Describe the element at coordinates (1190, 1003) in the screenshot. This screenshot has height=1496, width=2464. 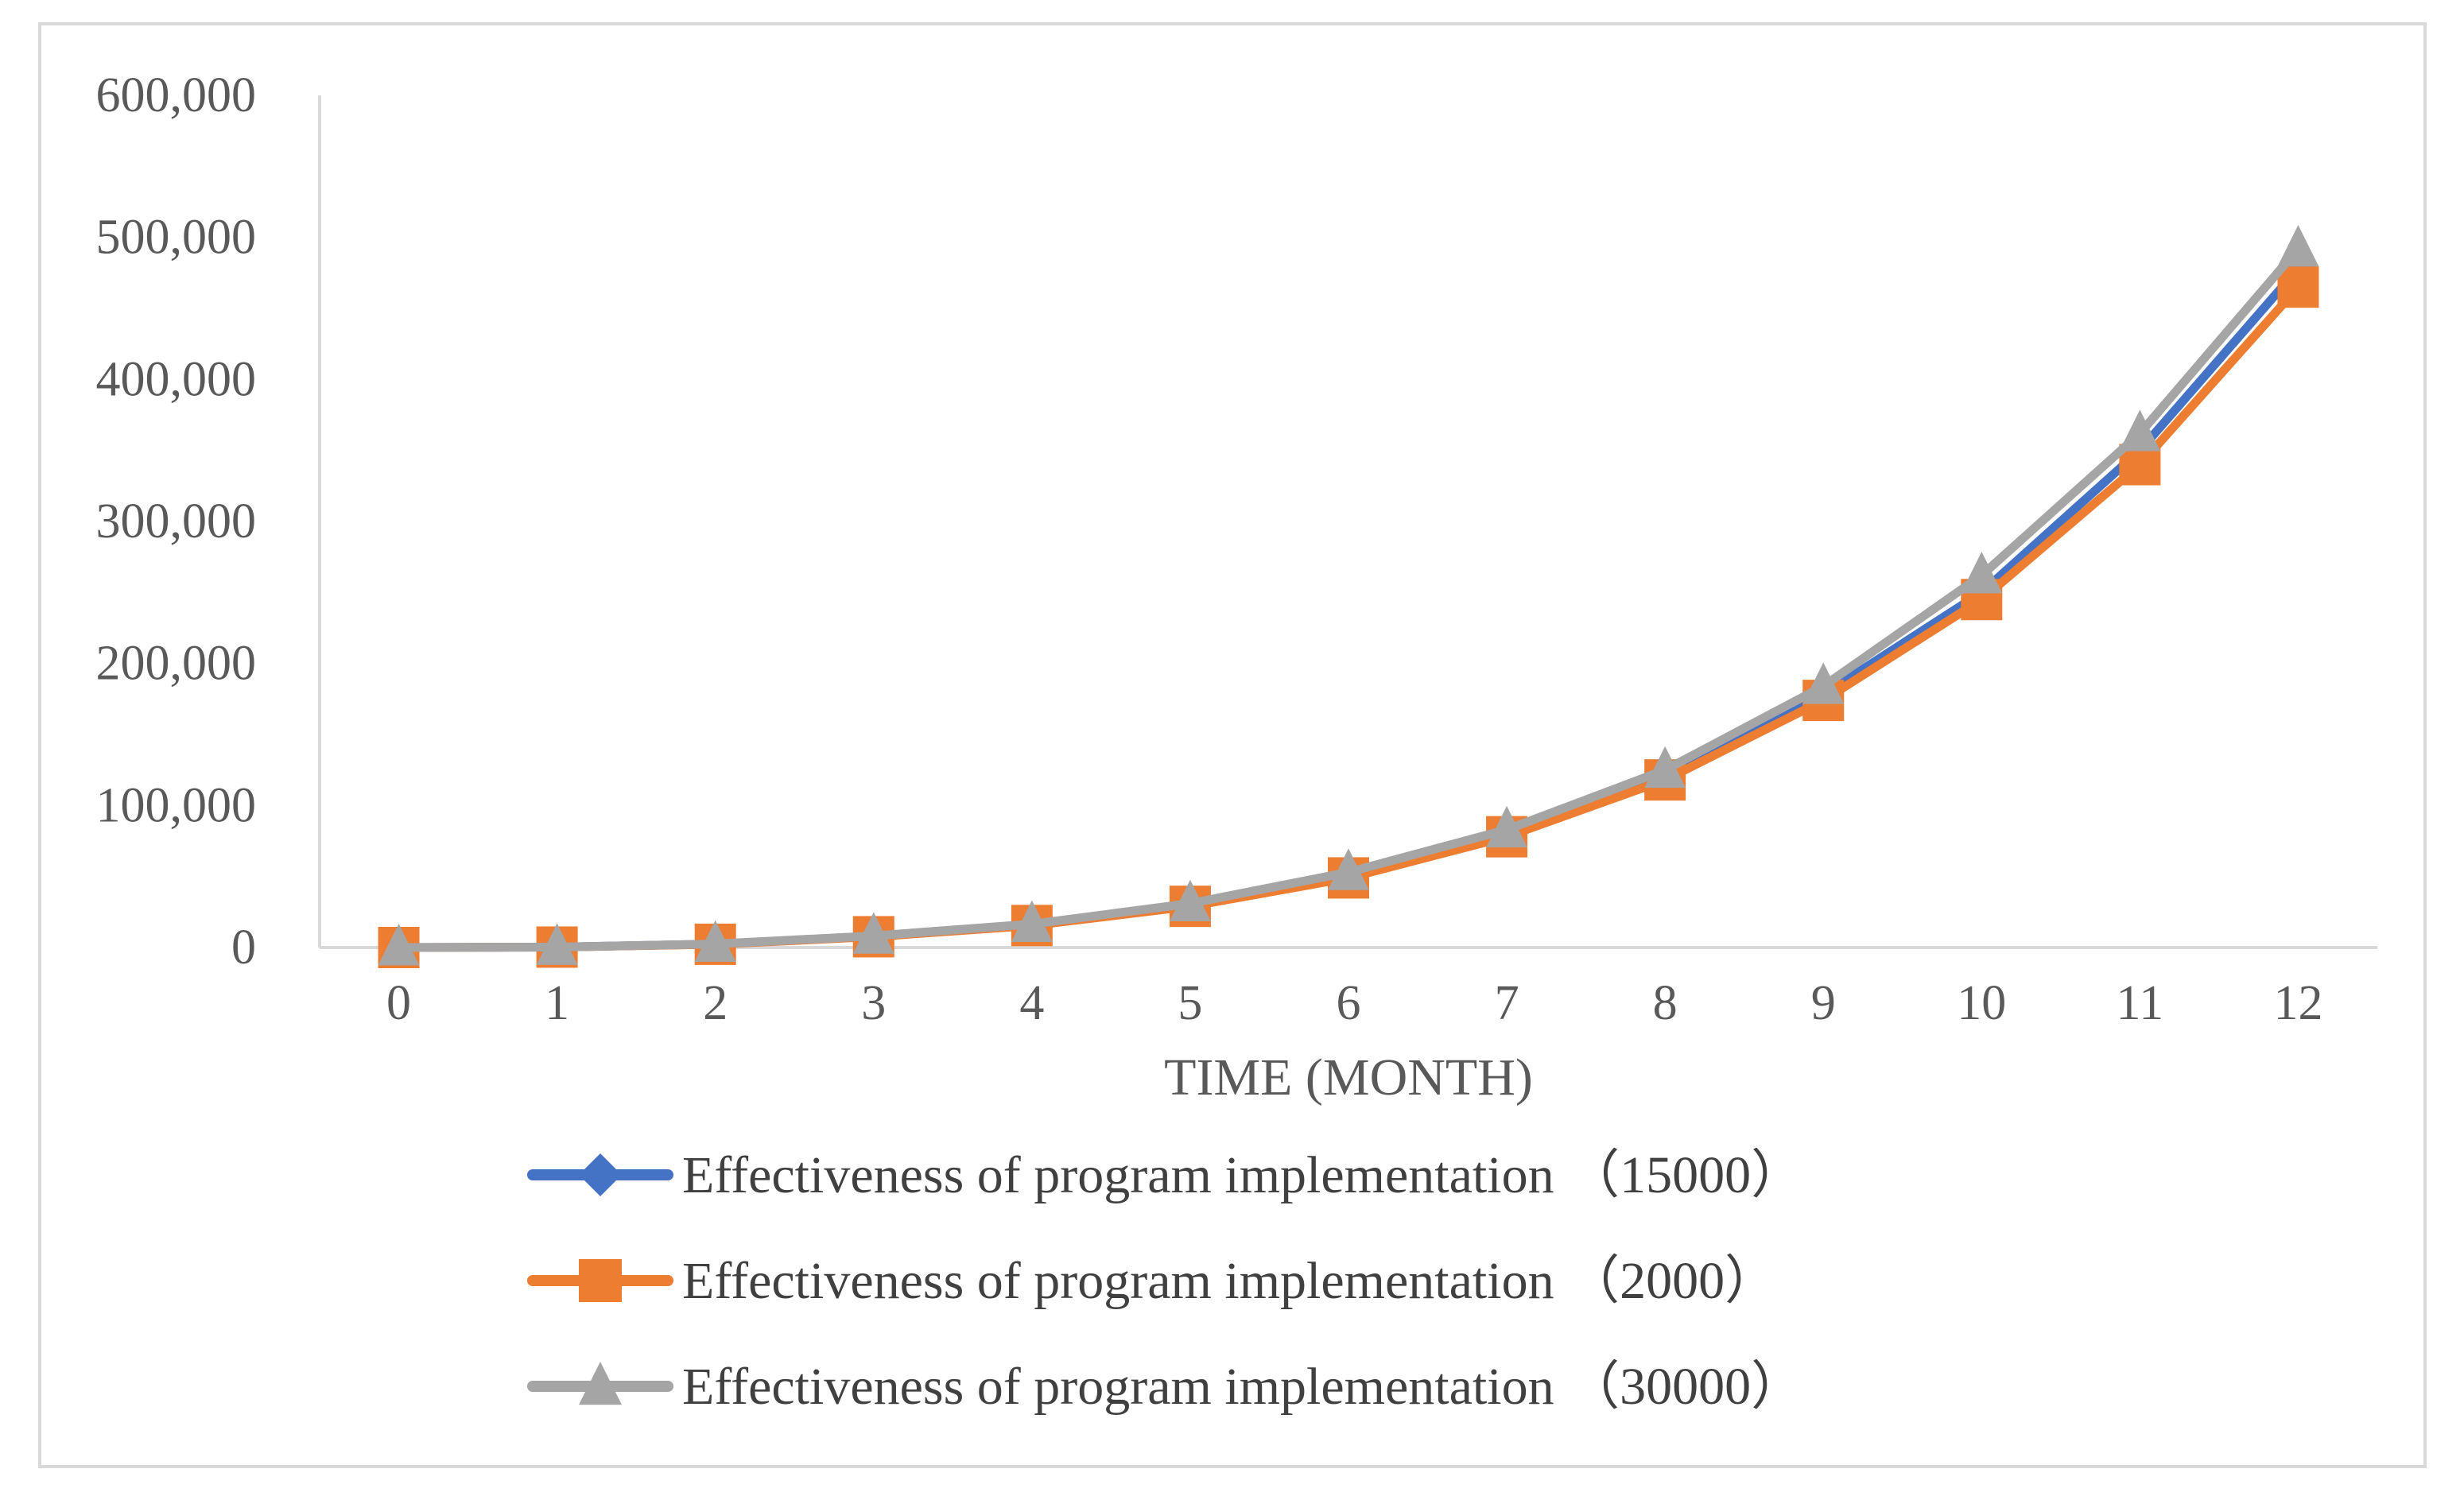
I see `x-tick-label: 5` at that location.